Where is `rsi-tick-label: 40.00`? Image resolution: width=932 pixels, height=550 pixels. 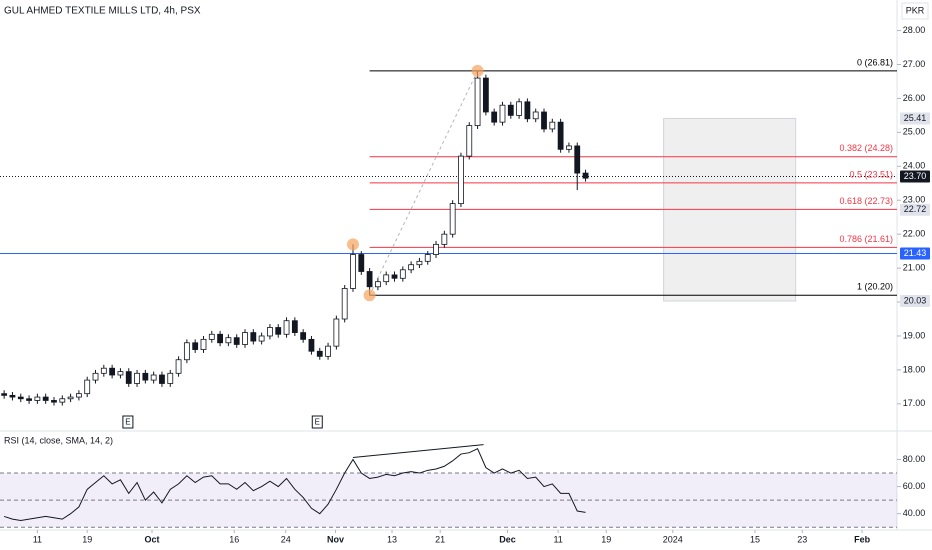 rsi-tick-label: 40.00 is located at coordinates (914, 513).